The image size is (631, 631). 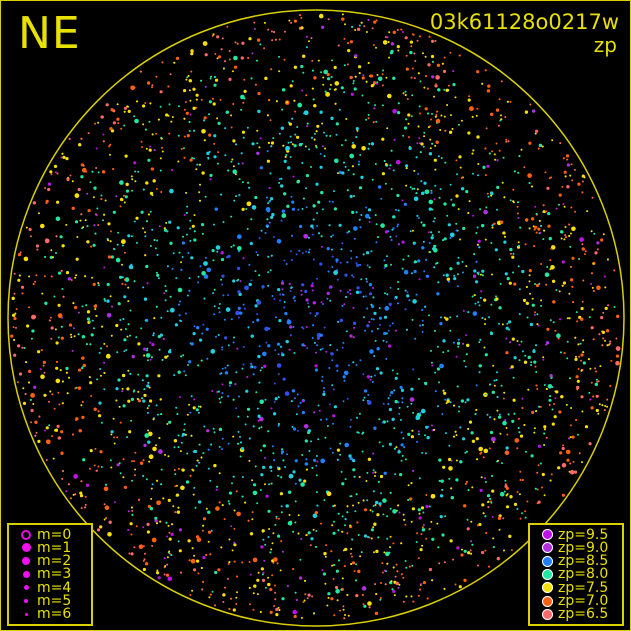 I want to click on magnitude-symbol, so click(x=26, y=574).